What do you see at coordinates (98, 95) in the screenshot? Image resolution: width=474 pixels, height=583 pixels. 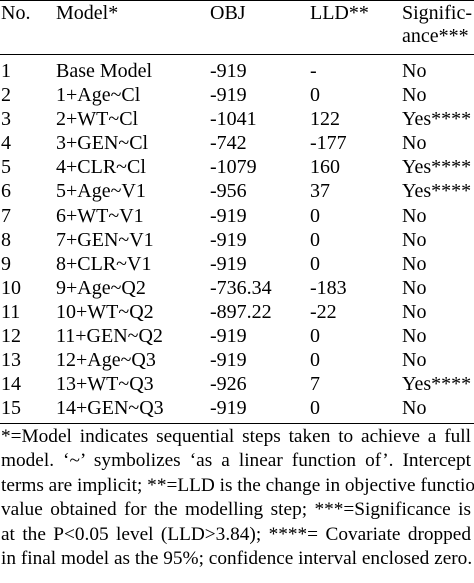 I see `cell-model: 1+Age~Cl` at bounding box center [98, 95].